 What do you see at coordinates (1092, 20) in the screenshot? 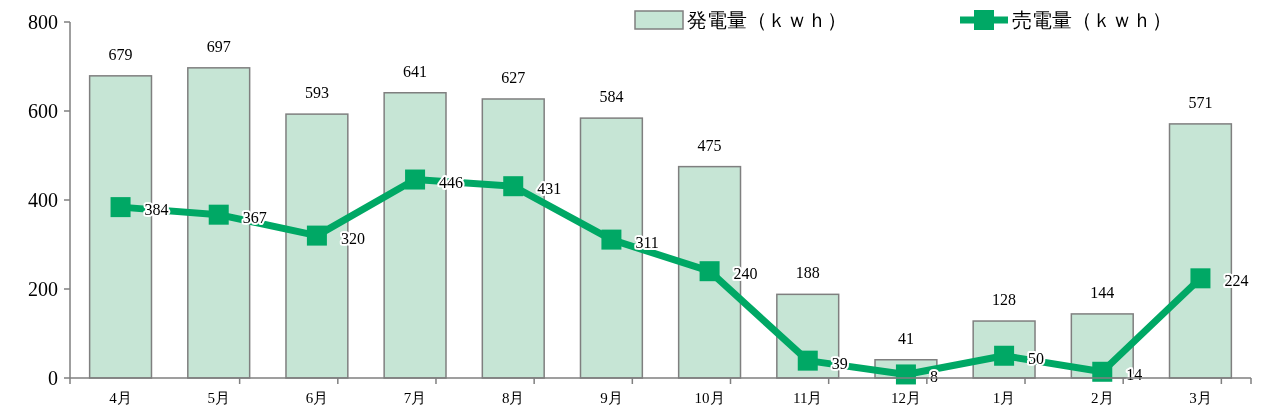
I see `legend-label: 売電量（ｋｗｈ）` at bounding box center [1092, 20].